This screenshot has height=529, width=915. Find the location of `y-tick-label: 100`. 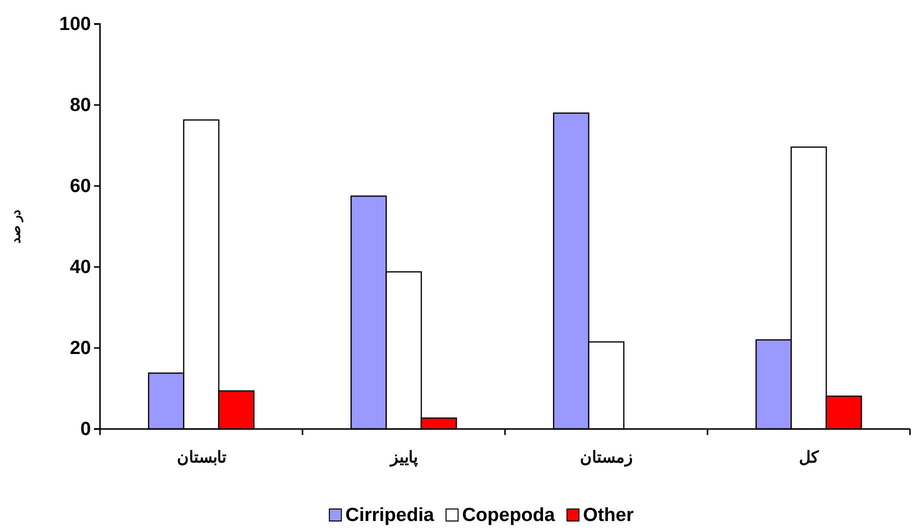

y-tick-label: 100 is located at coordinates (75, 25).